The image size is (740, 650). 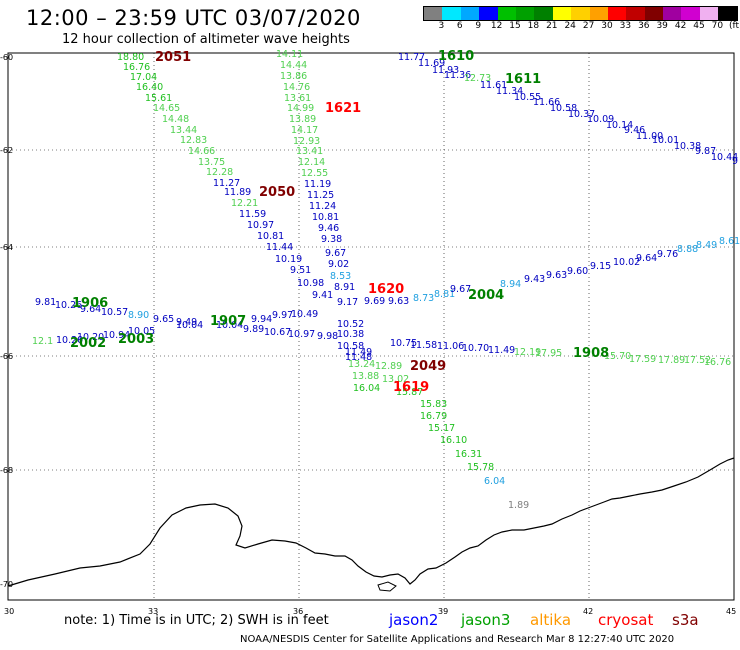 What do you see at coordinates (298, 611) in the screenshot?
I see `lon-label: 36` at bounding box center [298, 611].